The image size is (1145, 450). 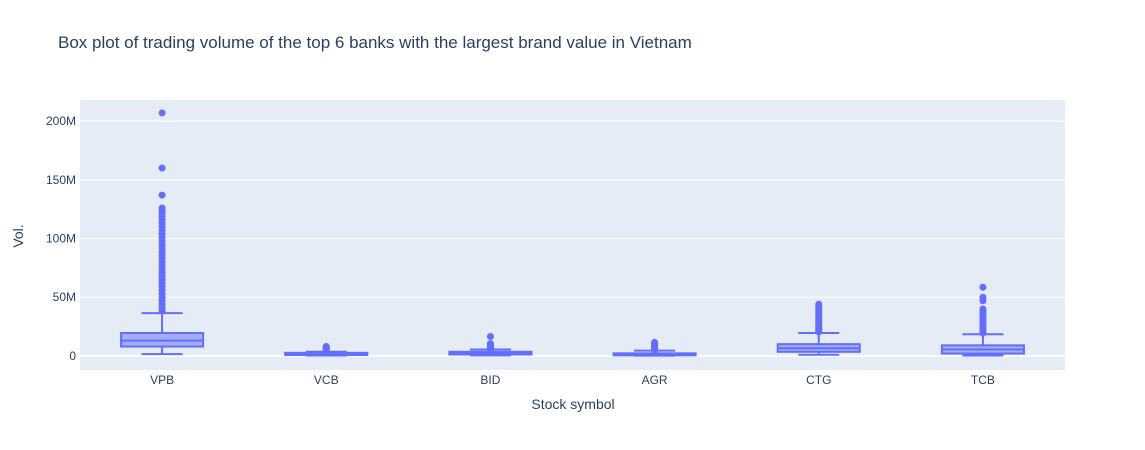 What do you see at coordinates (818, 380) in the screenshot?
I see `x-tick-label: CTG` at bounding box center [818, 380].